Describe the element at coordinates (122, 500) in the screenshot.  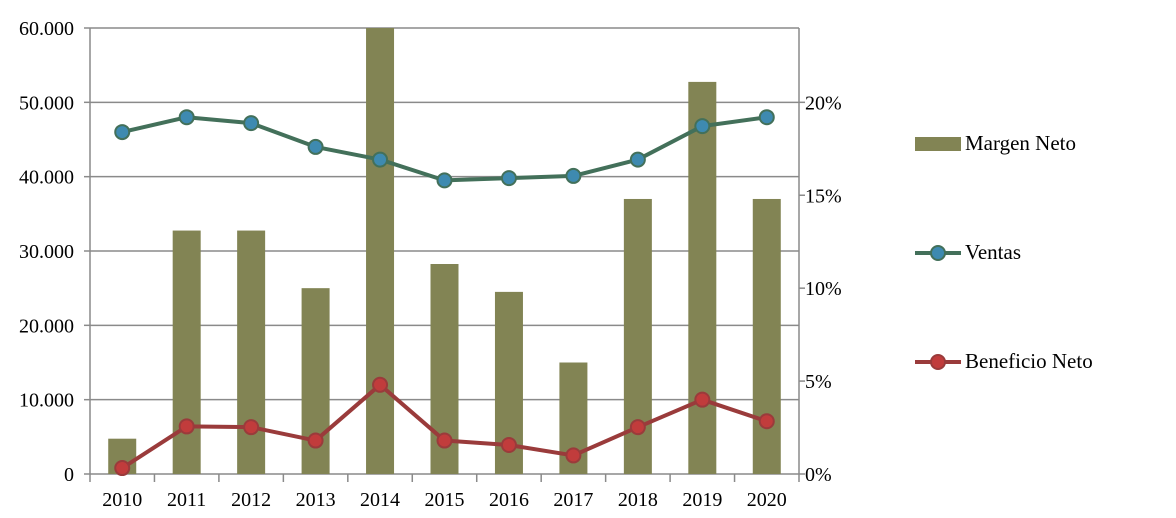
I see `x-axis-tick-label: 2010` at that location.